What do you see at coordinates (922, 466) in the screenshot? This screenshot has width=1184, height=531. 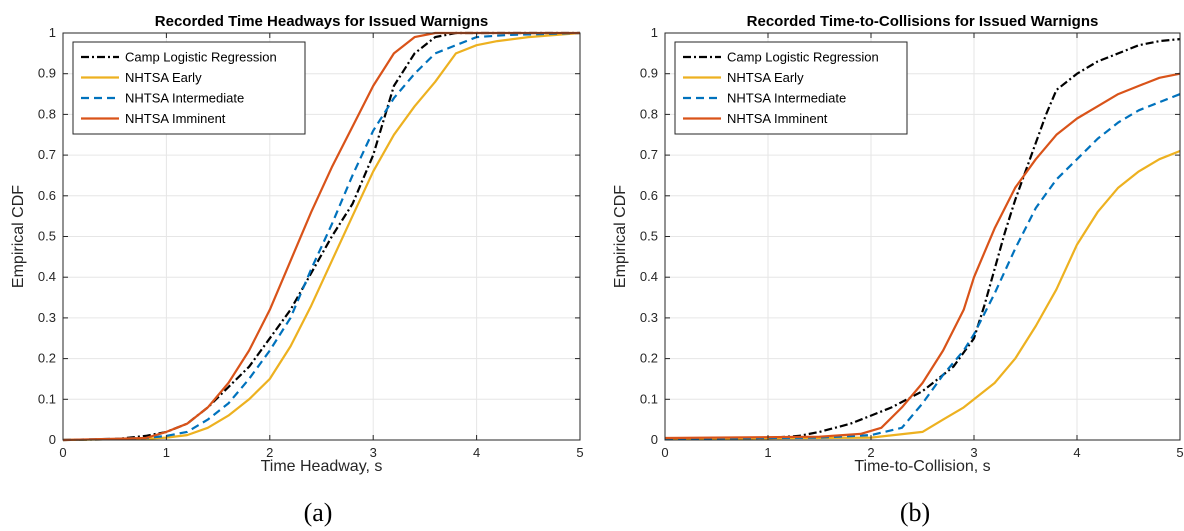 I see `x-axis-label: Time-to-Collision, s` at bounding box center [922, 466].